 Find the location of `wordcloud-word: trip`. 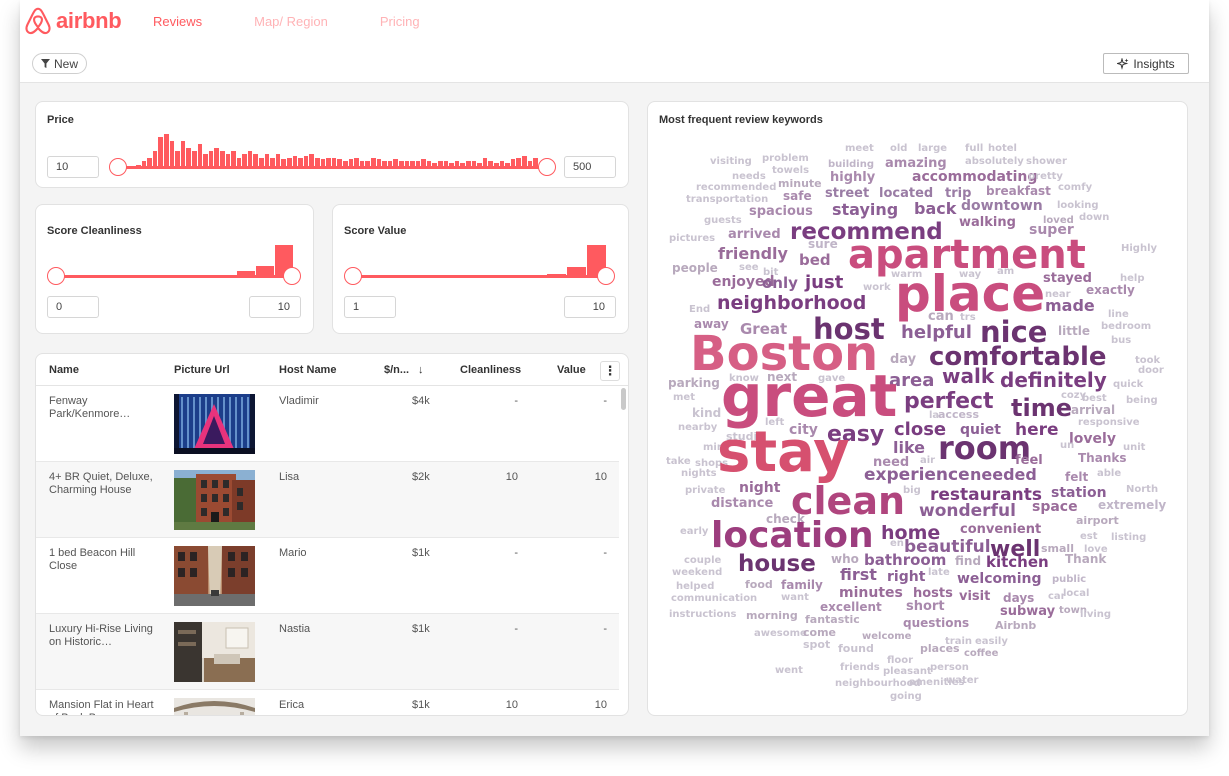

wordcloud-word: trip is located at coordinates (958, 193).